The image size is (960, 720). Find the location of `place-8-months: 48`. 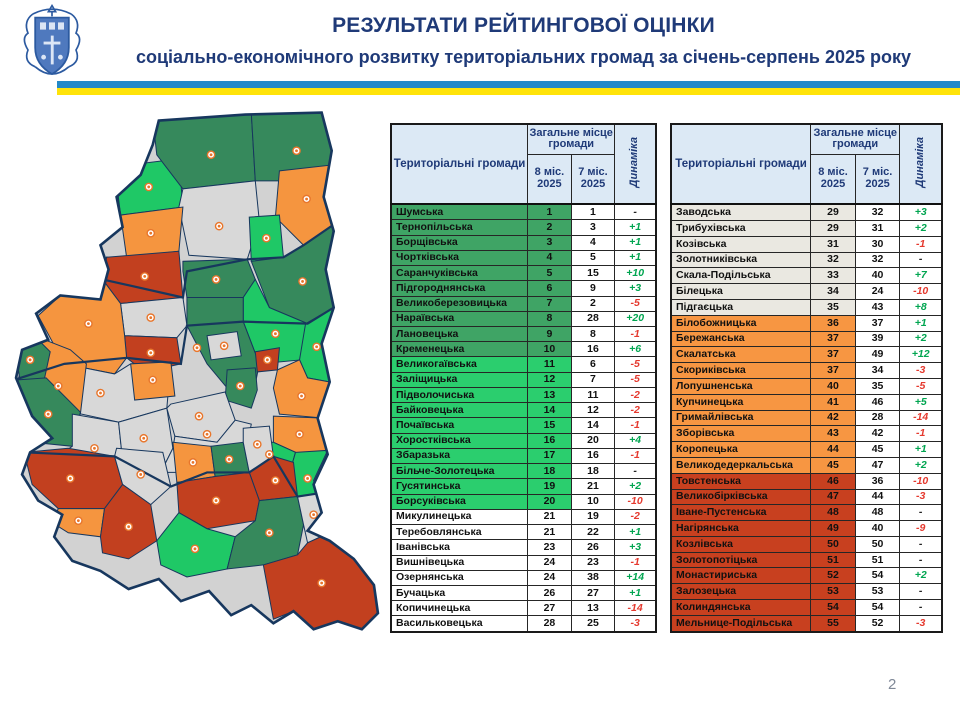

place-8-months: 48 is located at coordinates (833, 513).